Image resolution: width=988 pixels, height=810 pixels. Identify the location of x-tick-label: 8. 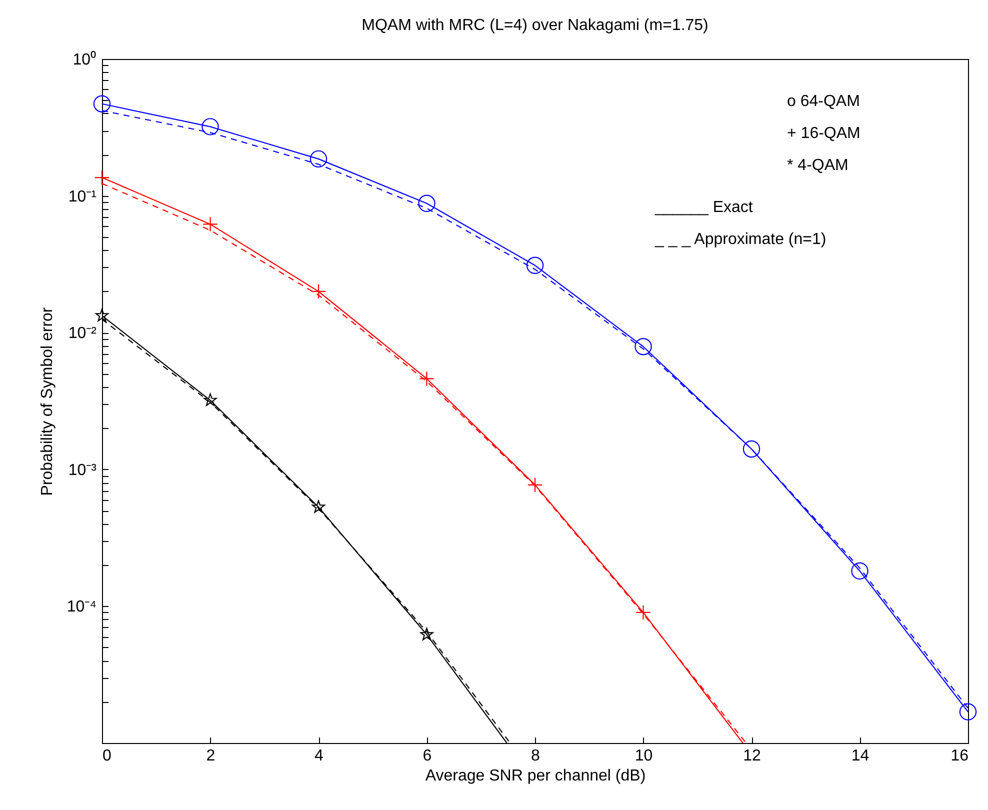
(535, 756).